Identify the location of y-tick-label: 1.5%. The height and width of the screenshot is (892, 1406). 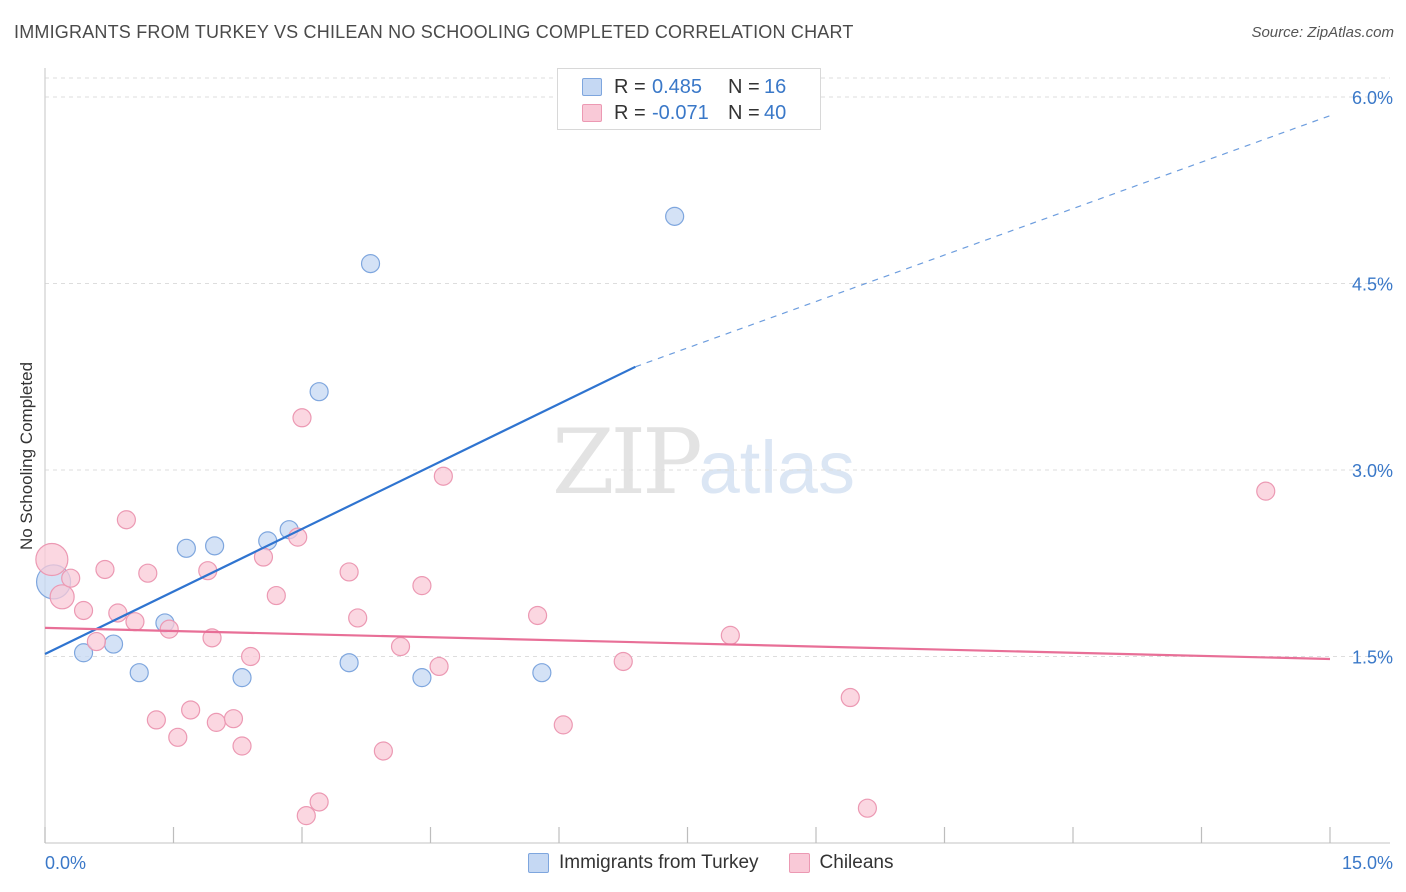
(1372, 658).